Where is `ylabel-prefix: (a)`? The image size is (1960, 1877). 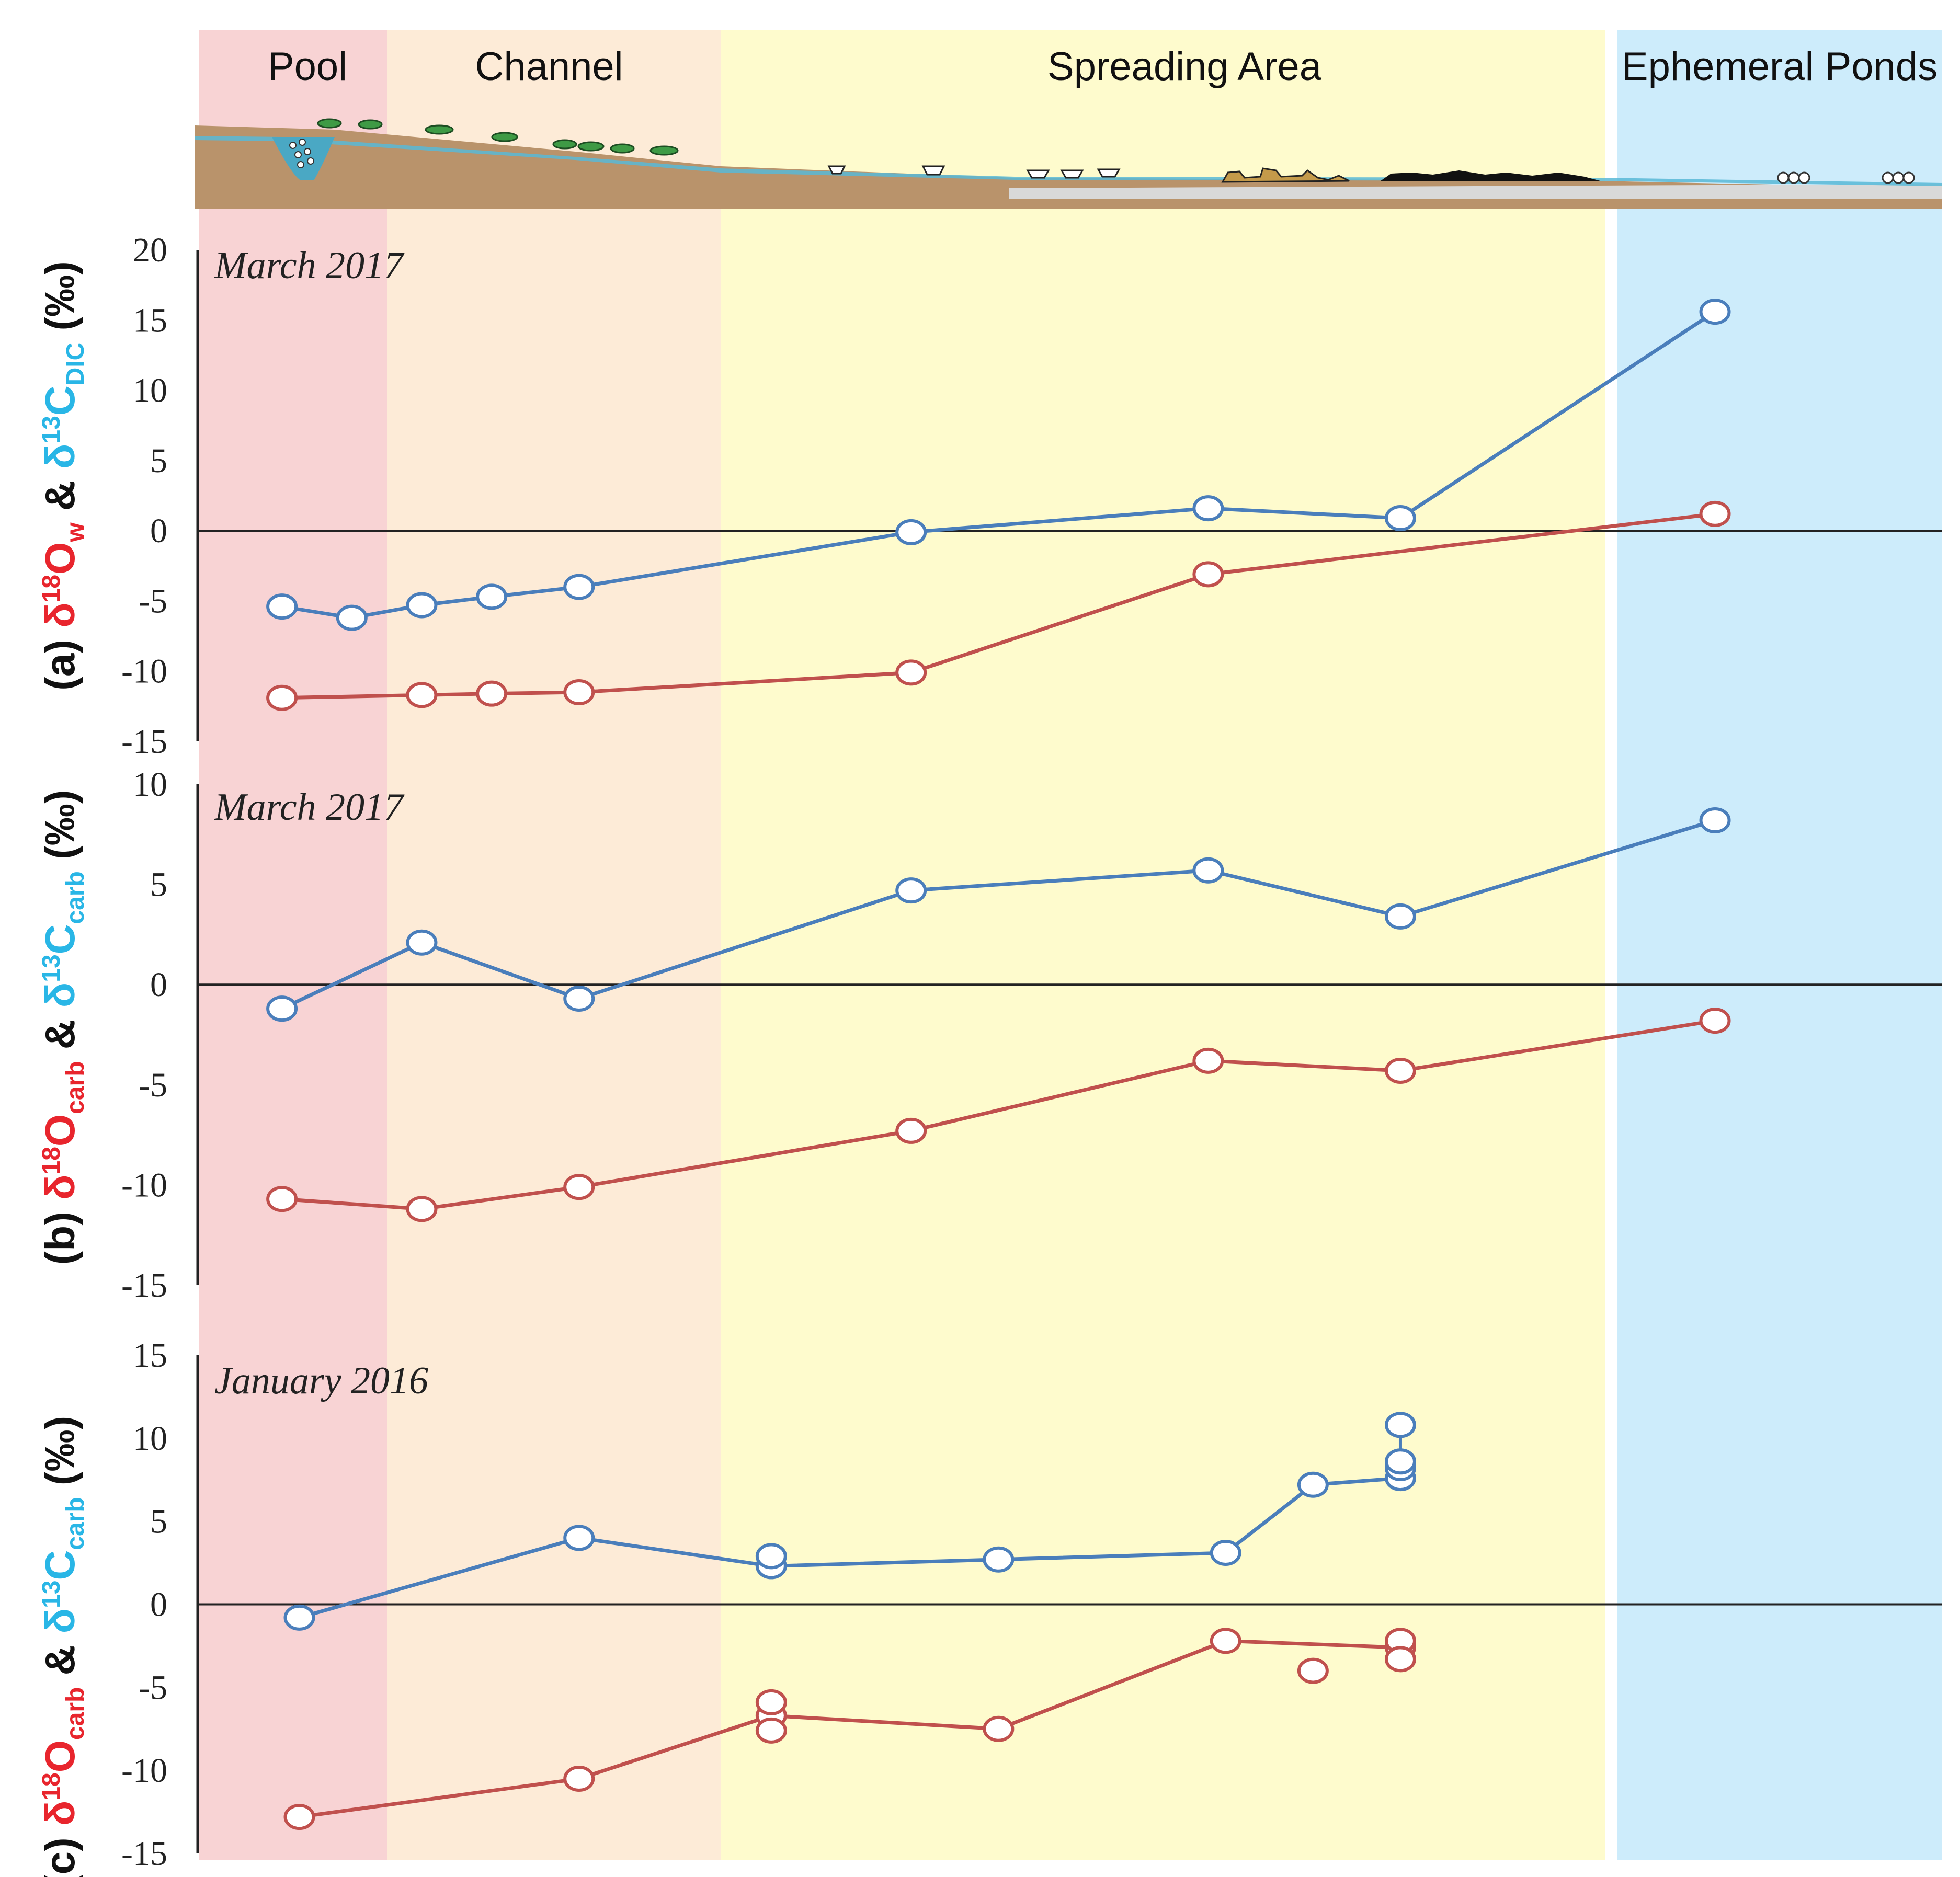
ylabel-prefix: (a) is located at coordinates (60, 660).